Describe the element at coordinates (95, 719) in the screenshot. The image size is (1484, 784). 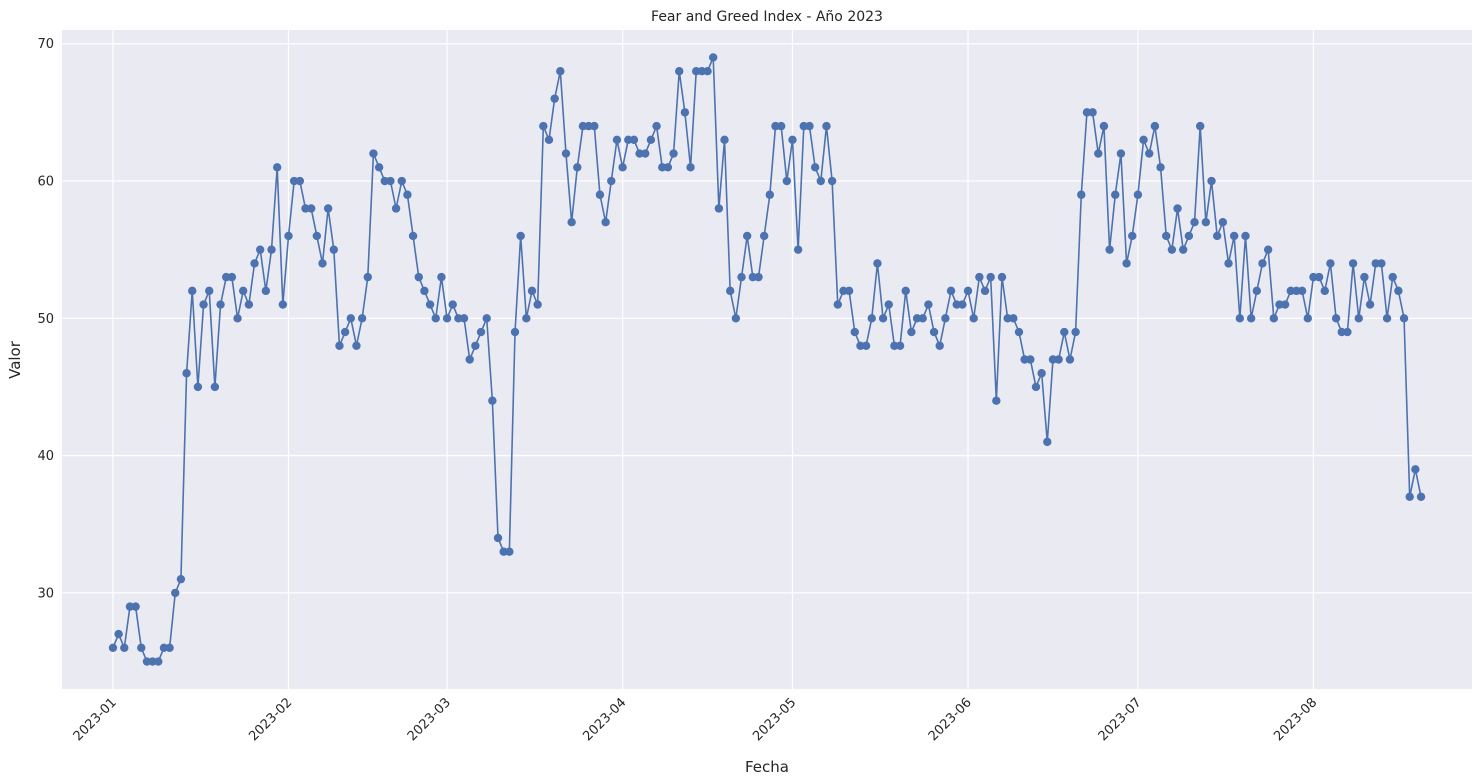
I see `x-tick-label: 2023-01` at that location.